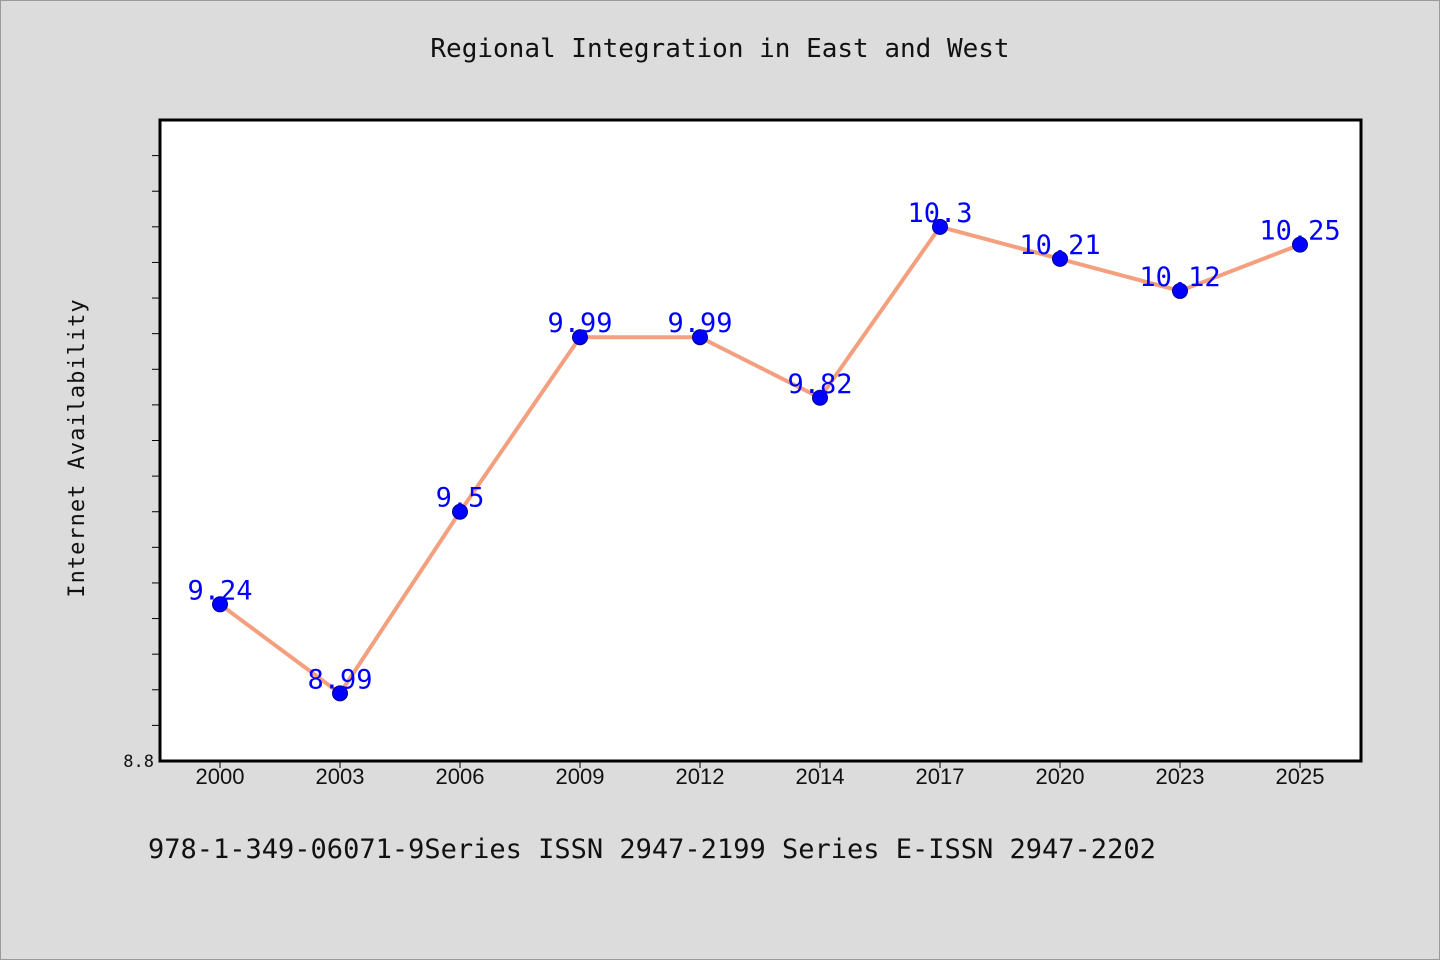 Image resolution: width=1440 pixels, height=960 pixels. I want to click on y-tick-label: 8.8, so click(138, 762).